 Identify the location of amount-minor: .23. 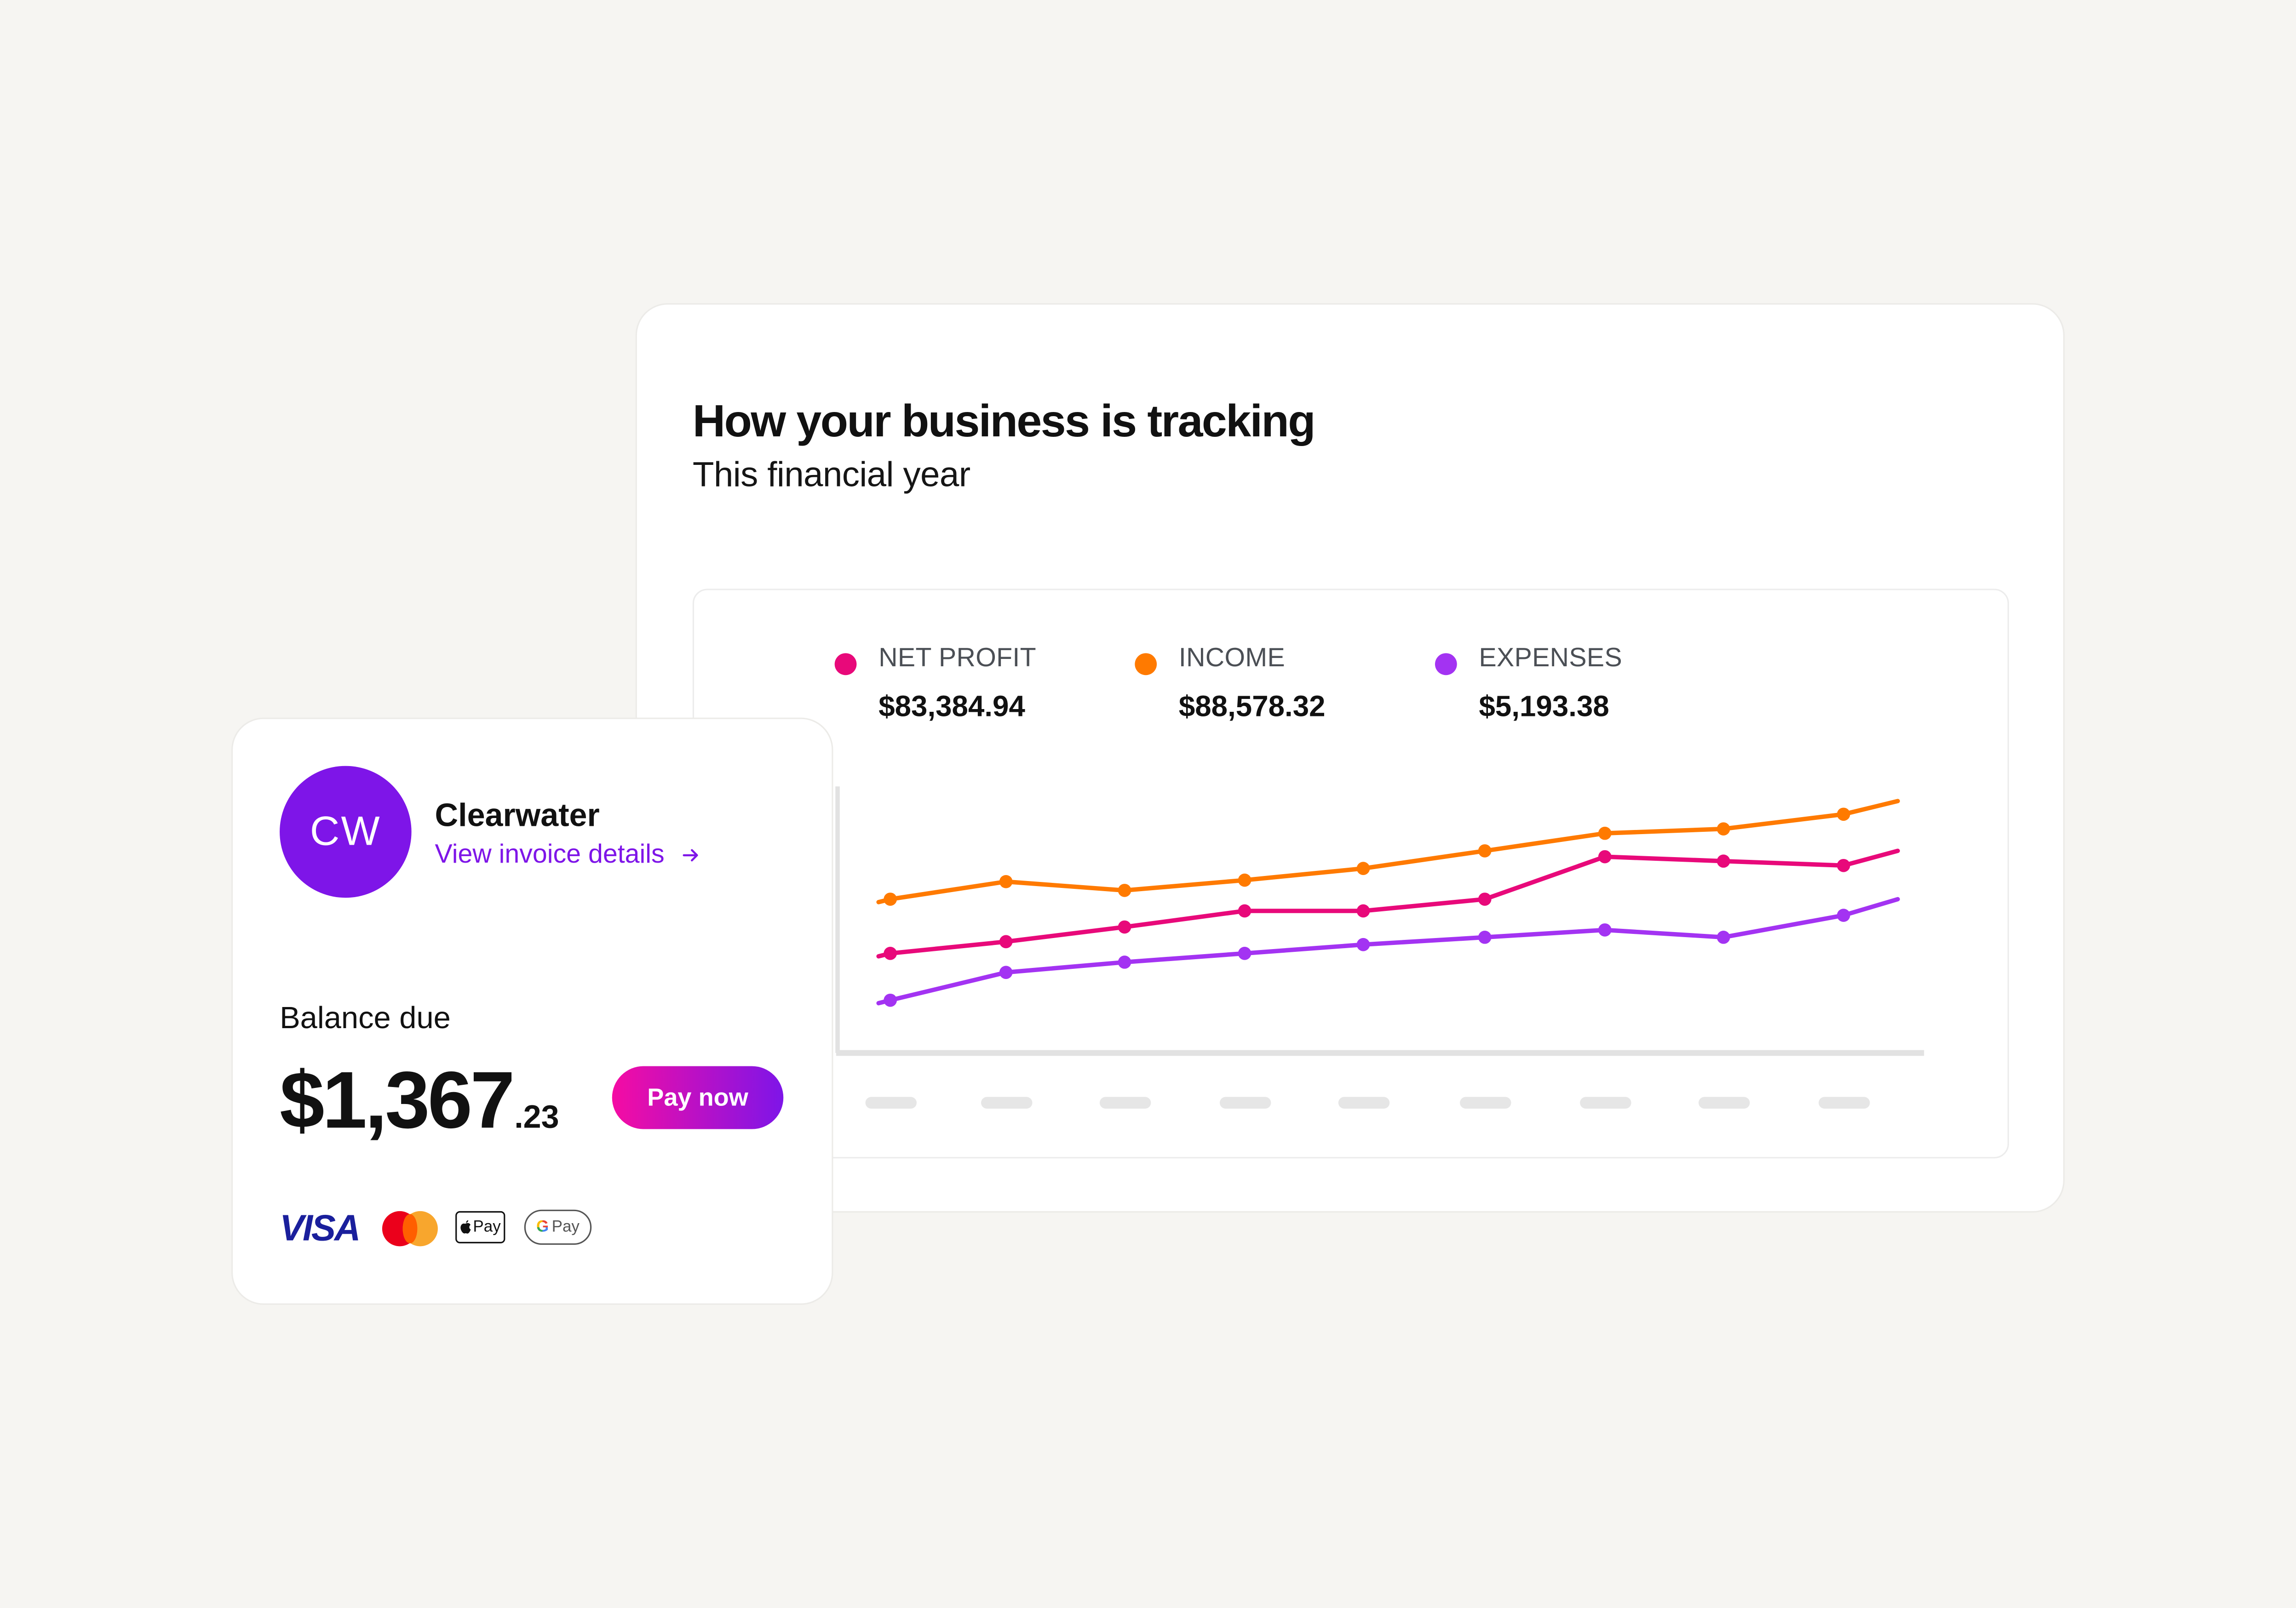
(536, 1116).